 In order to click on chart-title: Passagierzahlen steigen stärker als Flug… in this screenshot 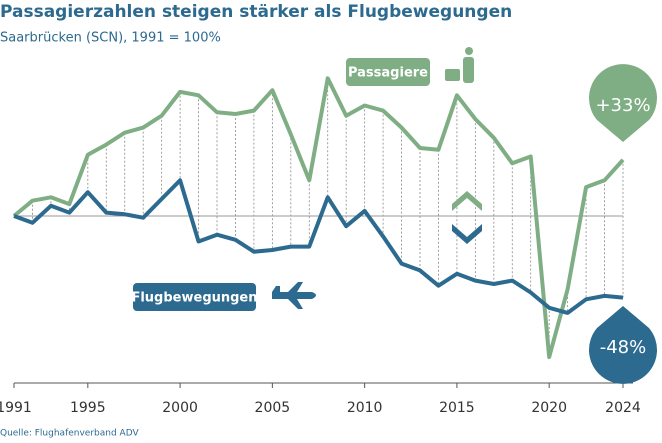, I will do `click(256, 12)`.